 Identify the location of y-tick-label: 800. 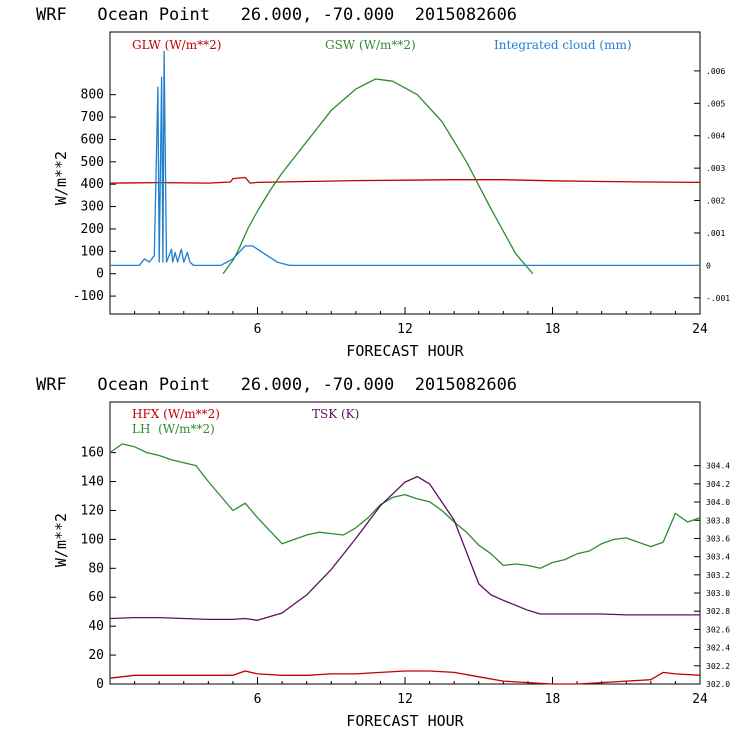
(92, 95).